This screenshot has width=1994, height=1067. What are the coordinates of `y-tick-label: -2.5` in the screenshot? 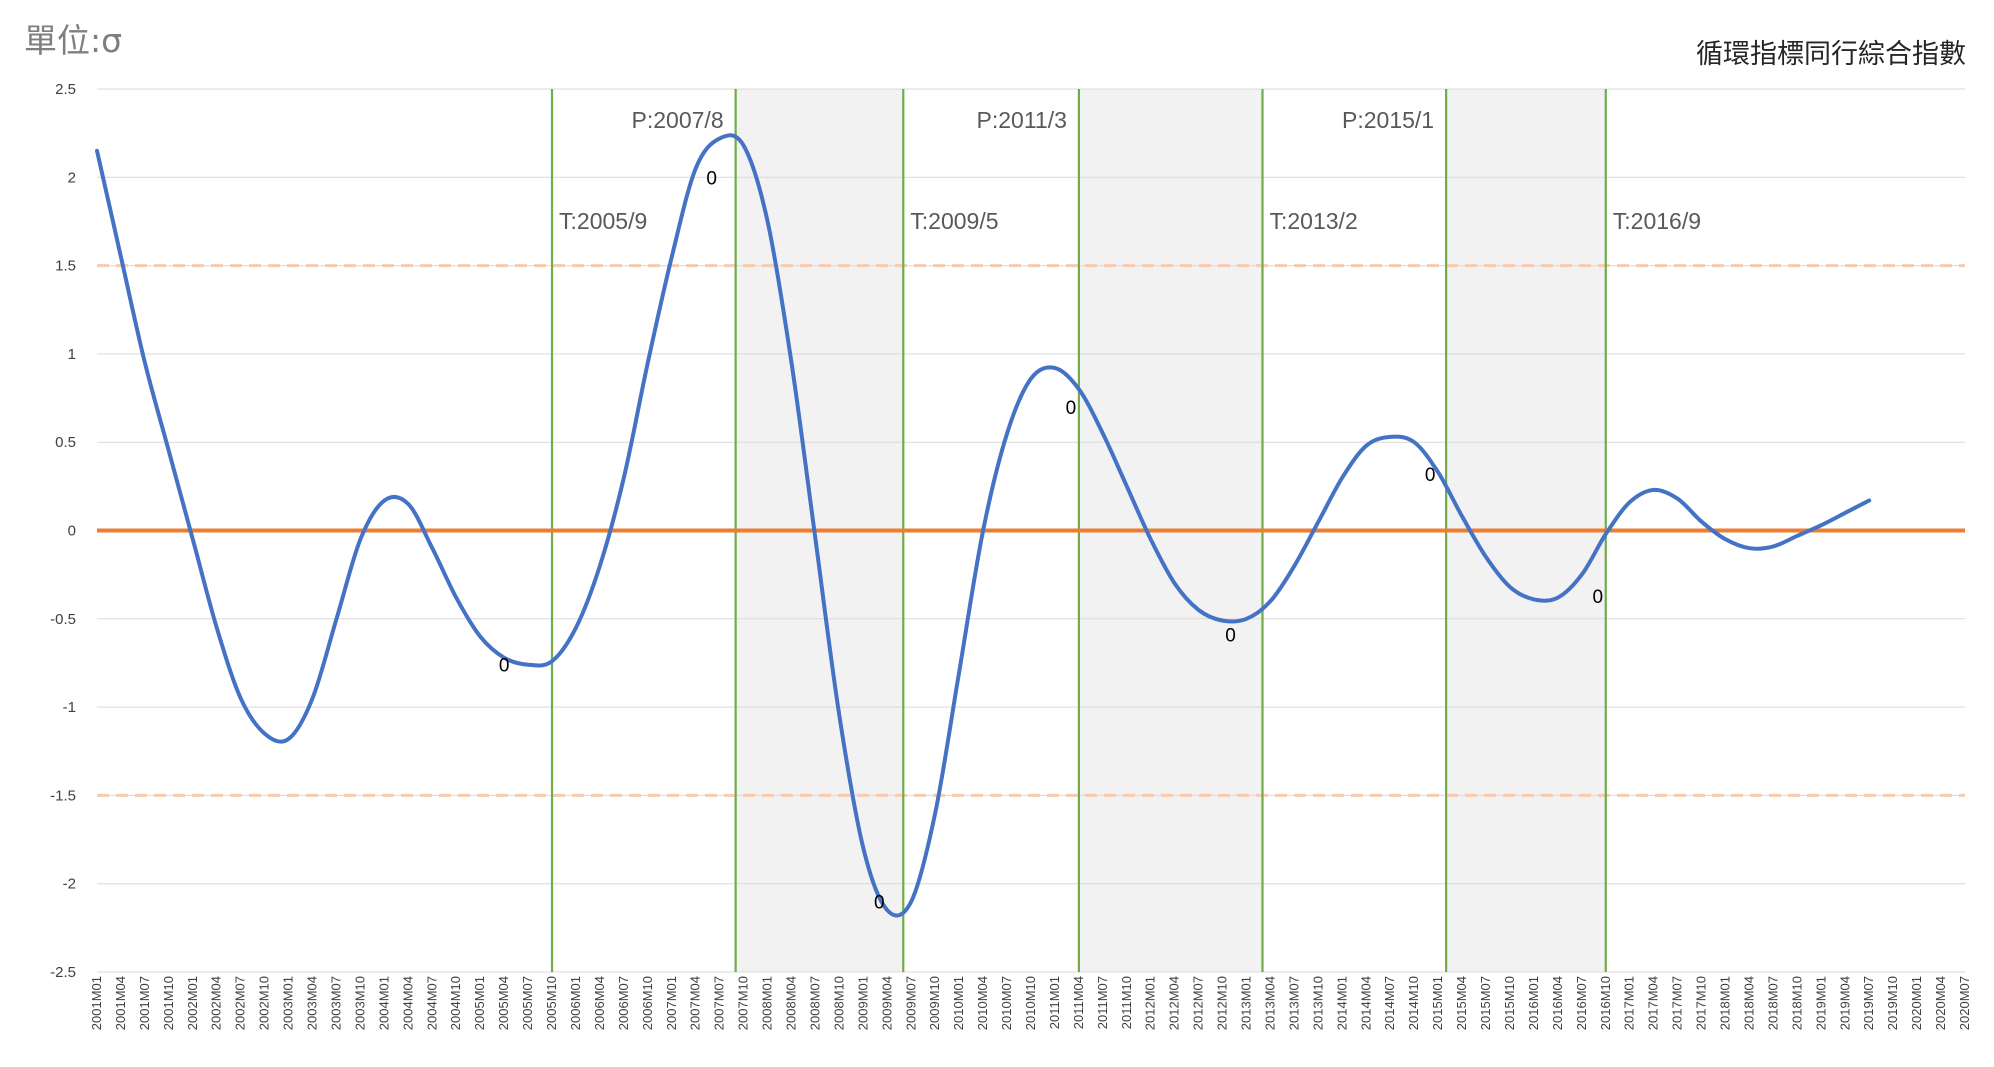 It's located at (63, 972).